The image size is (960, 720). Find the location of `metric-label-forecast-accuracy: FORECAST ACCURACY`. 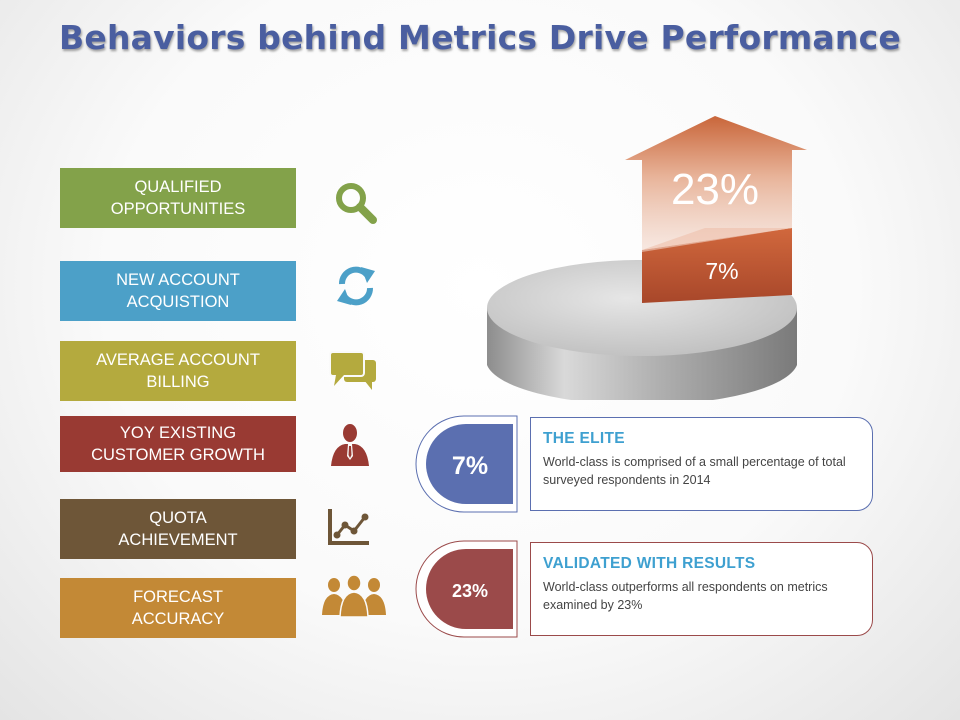

metric-label-forecast-accuracy: FORECAST ACCURACY is located at coordinates (178, 608).